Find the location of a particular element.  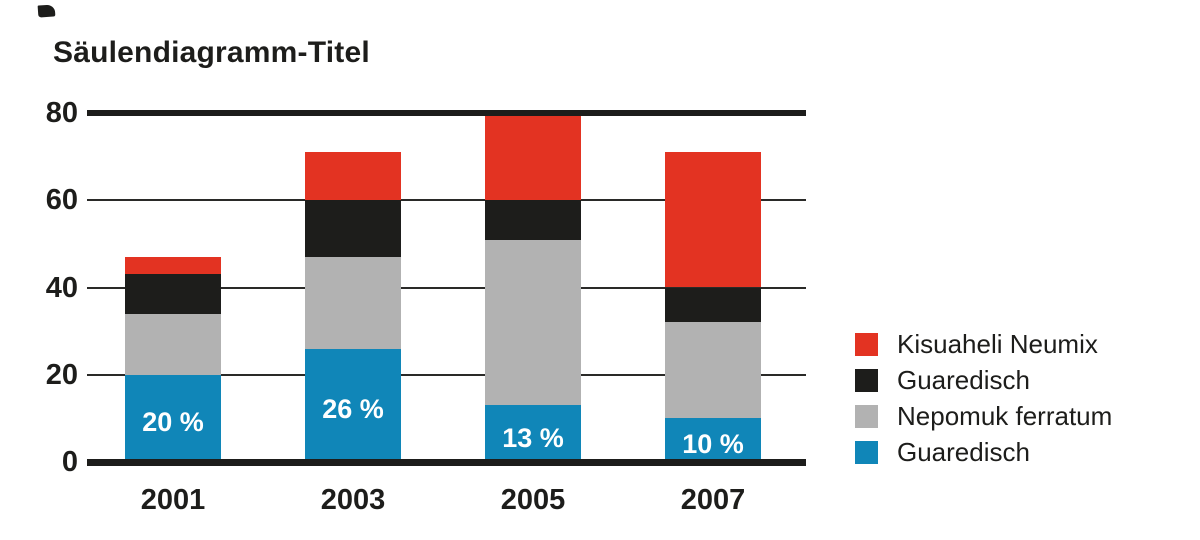

chart-title: Säulendiagramm-Titel is located at coordinates (211, 52).